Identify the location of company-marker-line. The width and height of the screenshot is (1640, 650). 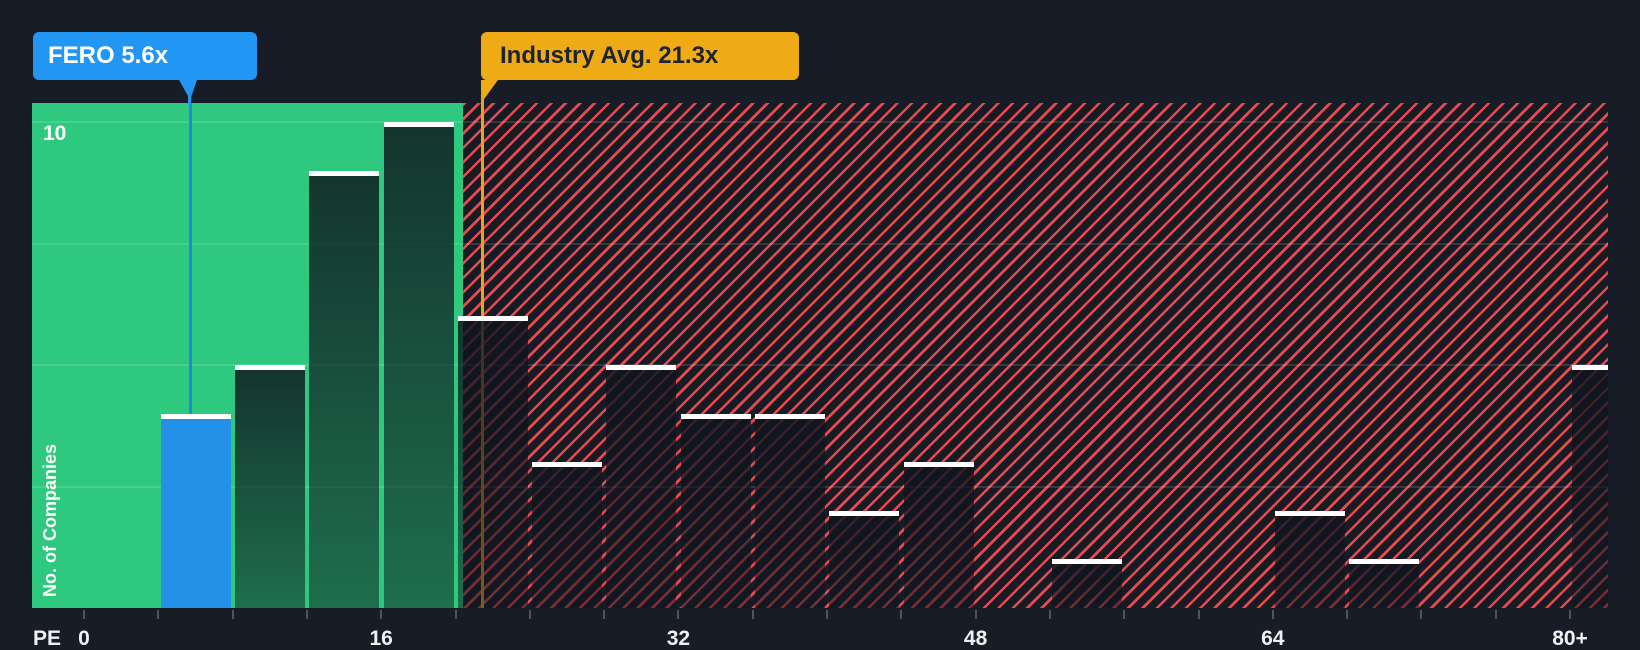
(190, 258).